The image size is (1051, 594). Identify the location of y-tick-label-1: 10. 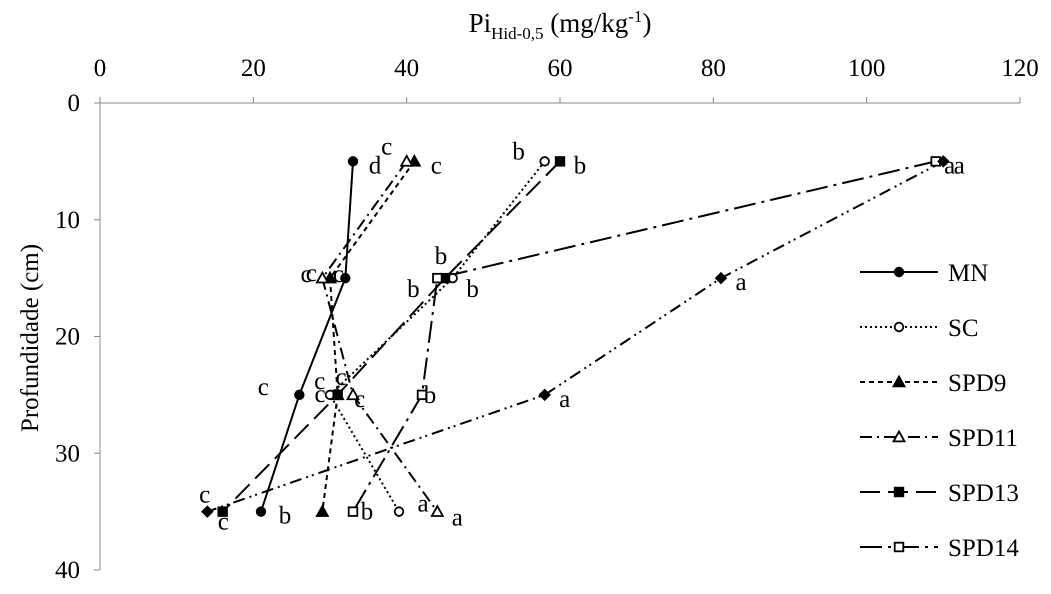
(67, 220).